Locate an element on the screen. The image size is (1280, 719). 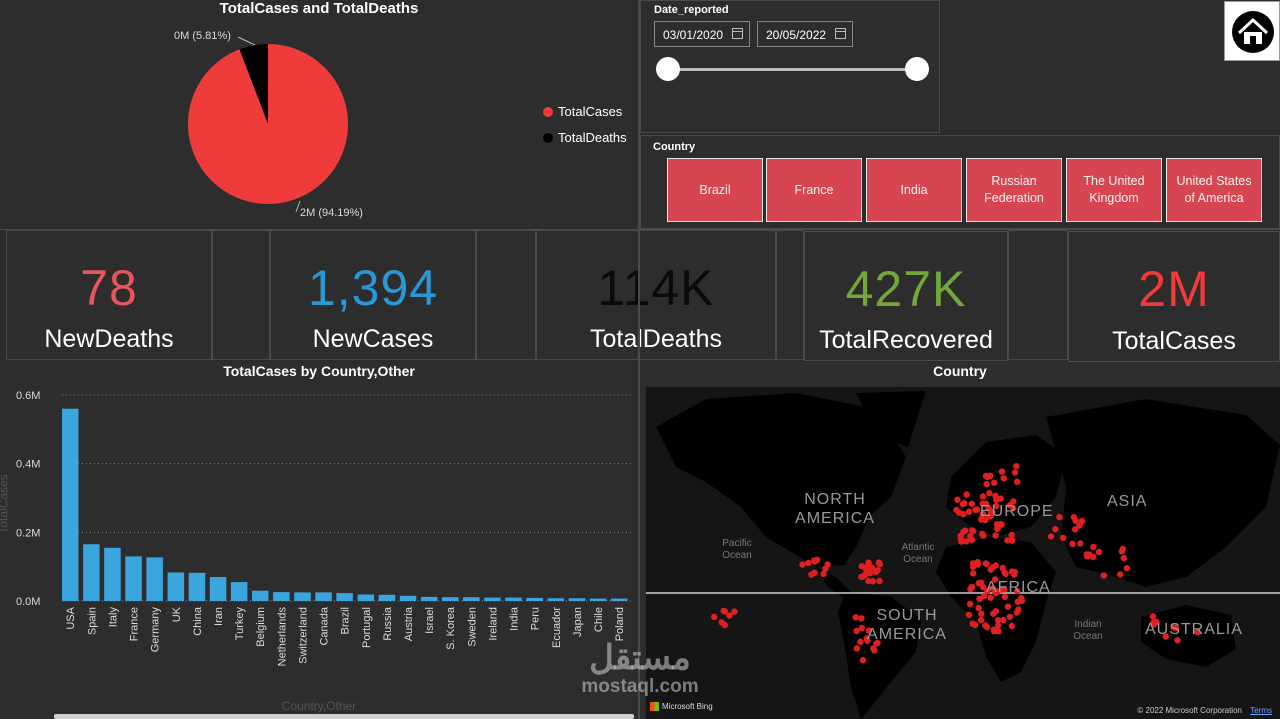
country-tile-india: India is located at coordinates (914, 190).